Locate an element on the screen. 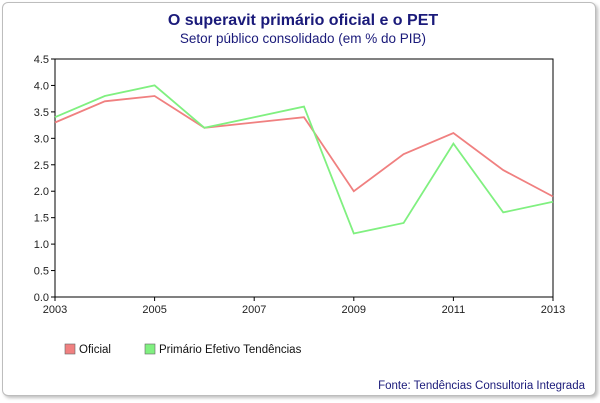  y-tick-label: 1.0 is located at coordinates (41, 245).